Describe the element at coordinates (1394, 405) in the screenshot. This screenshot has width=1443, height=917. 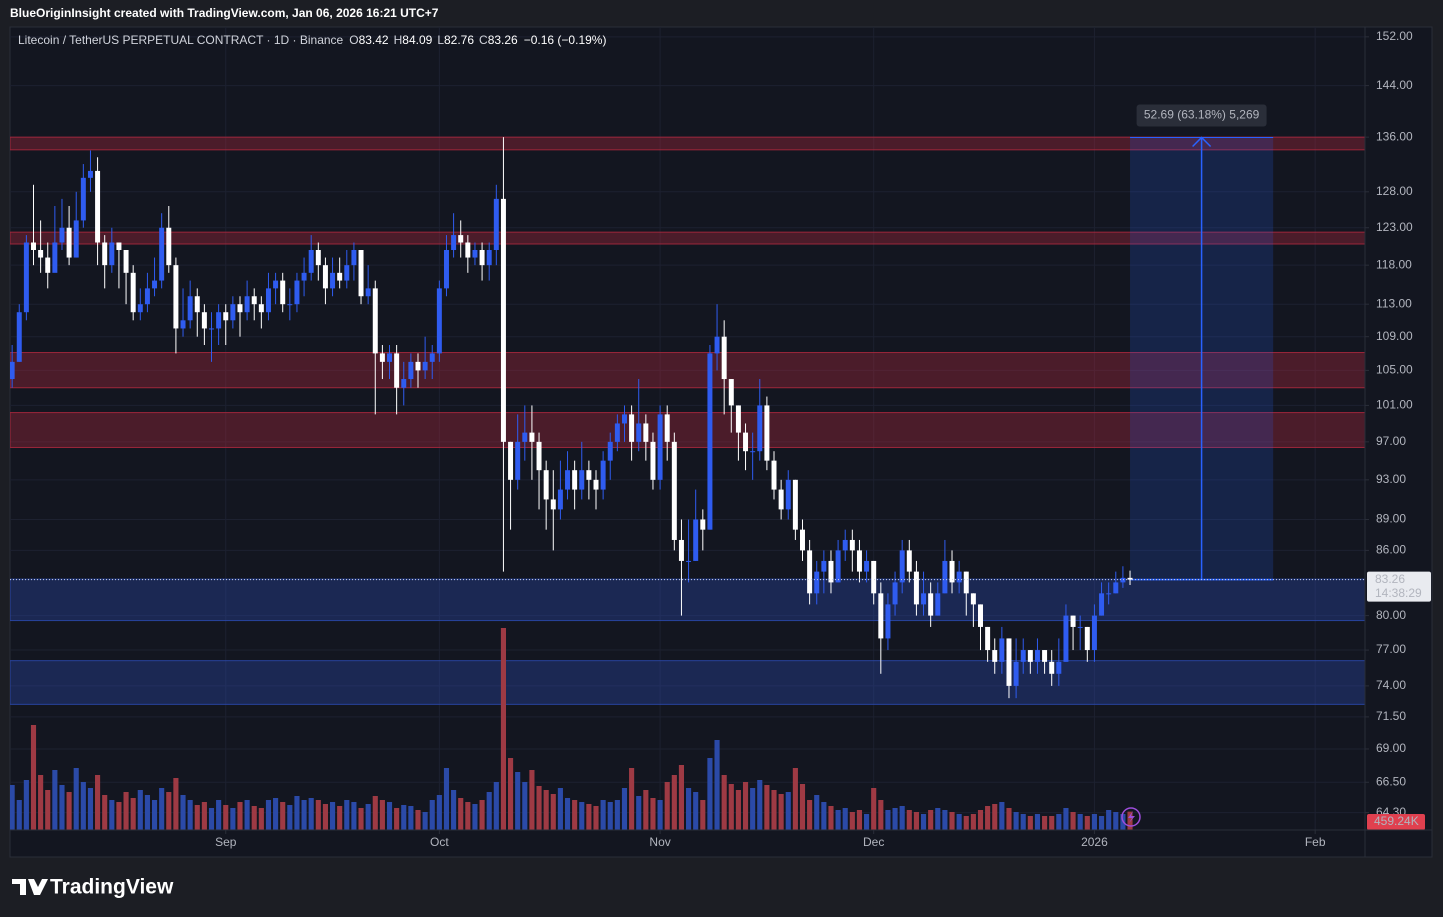
I see `y-tick-label: 101.00` at that location.